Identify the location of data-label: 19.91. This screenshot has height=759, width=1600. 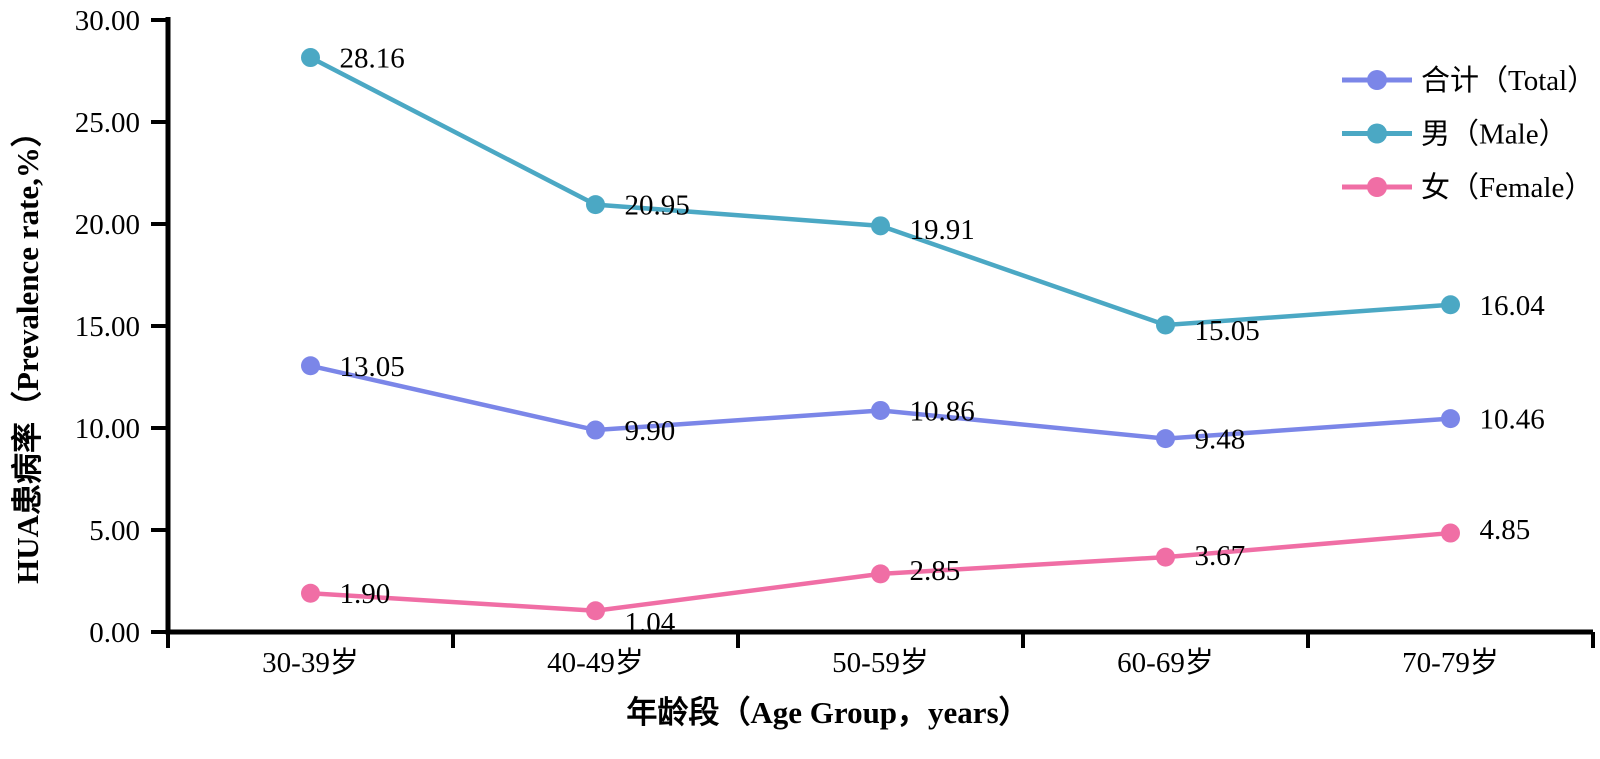
(942, 230).